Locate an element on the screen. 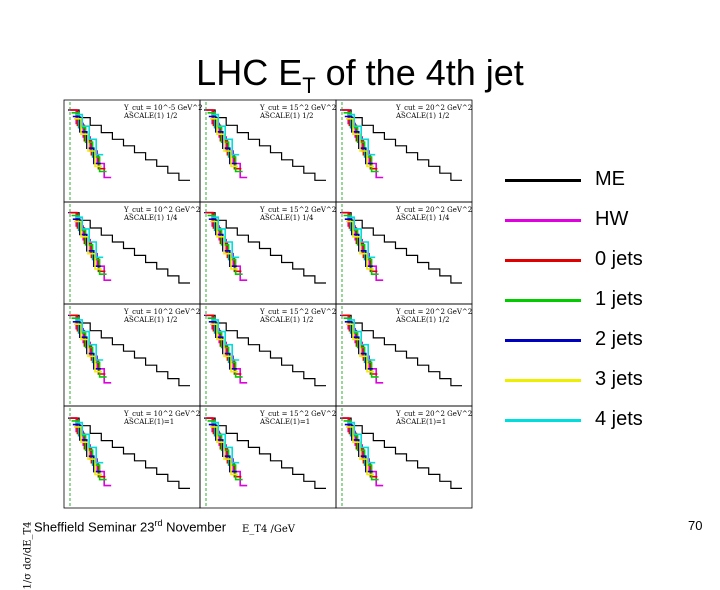 The width and height of the screenshot is (720, 590). panel-frame is located at coordinates (404, 457).